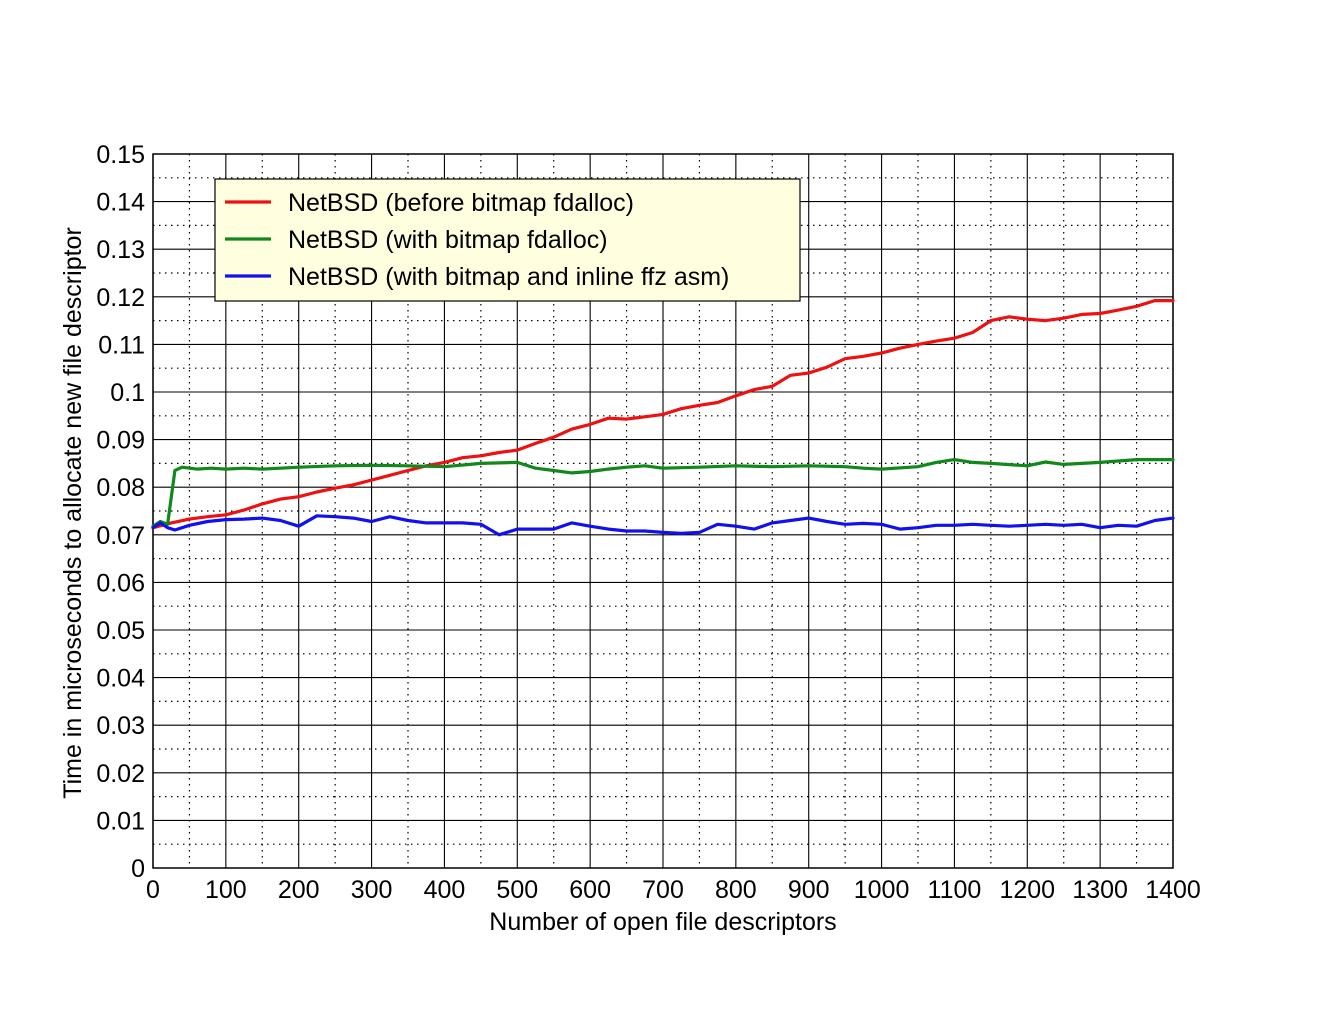 The width and height of the screenshot is (1320, 1020). Describe the element at coordinates (127, 393) in the screenshot. I see `y-tick-label: 0.1` at that location.